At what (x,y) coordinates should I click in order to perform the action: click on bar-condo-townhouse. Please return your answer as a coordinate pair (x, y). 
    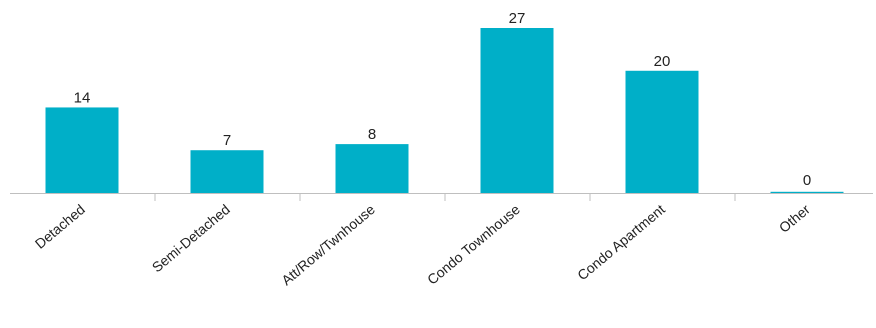
    Looking at the image, I should click on (517, 110).